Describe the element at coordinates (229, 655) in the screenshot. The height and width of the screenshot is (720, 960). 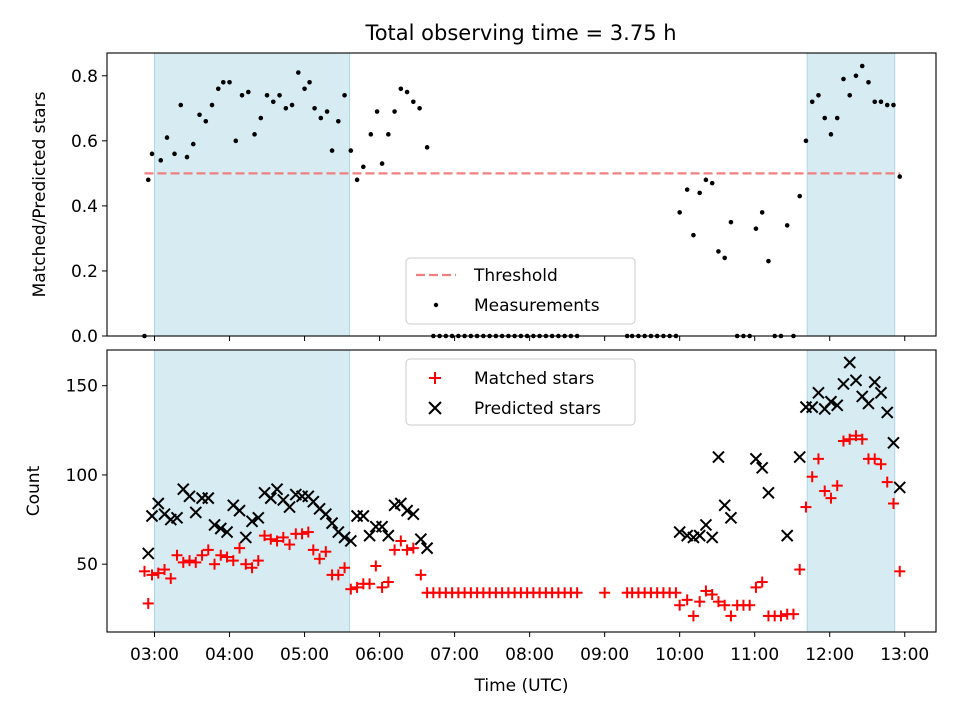
I see `x-tick-label: 04:00` at that location.